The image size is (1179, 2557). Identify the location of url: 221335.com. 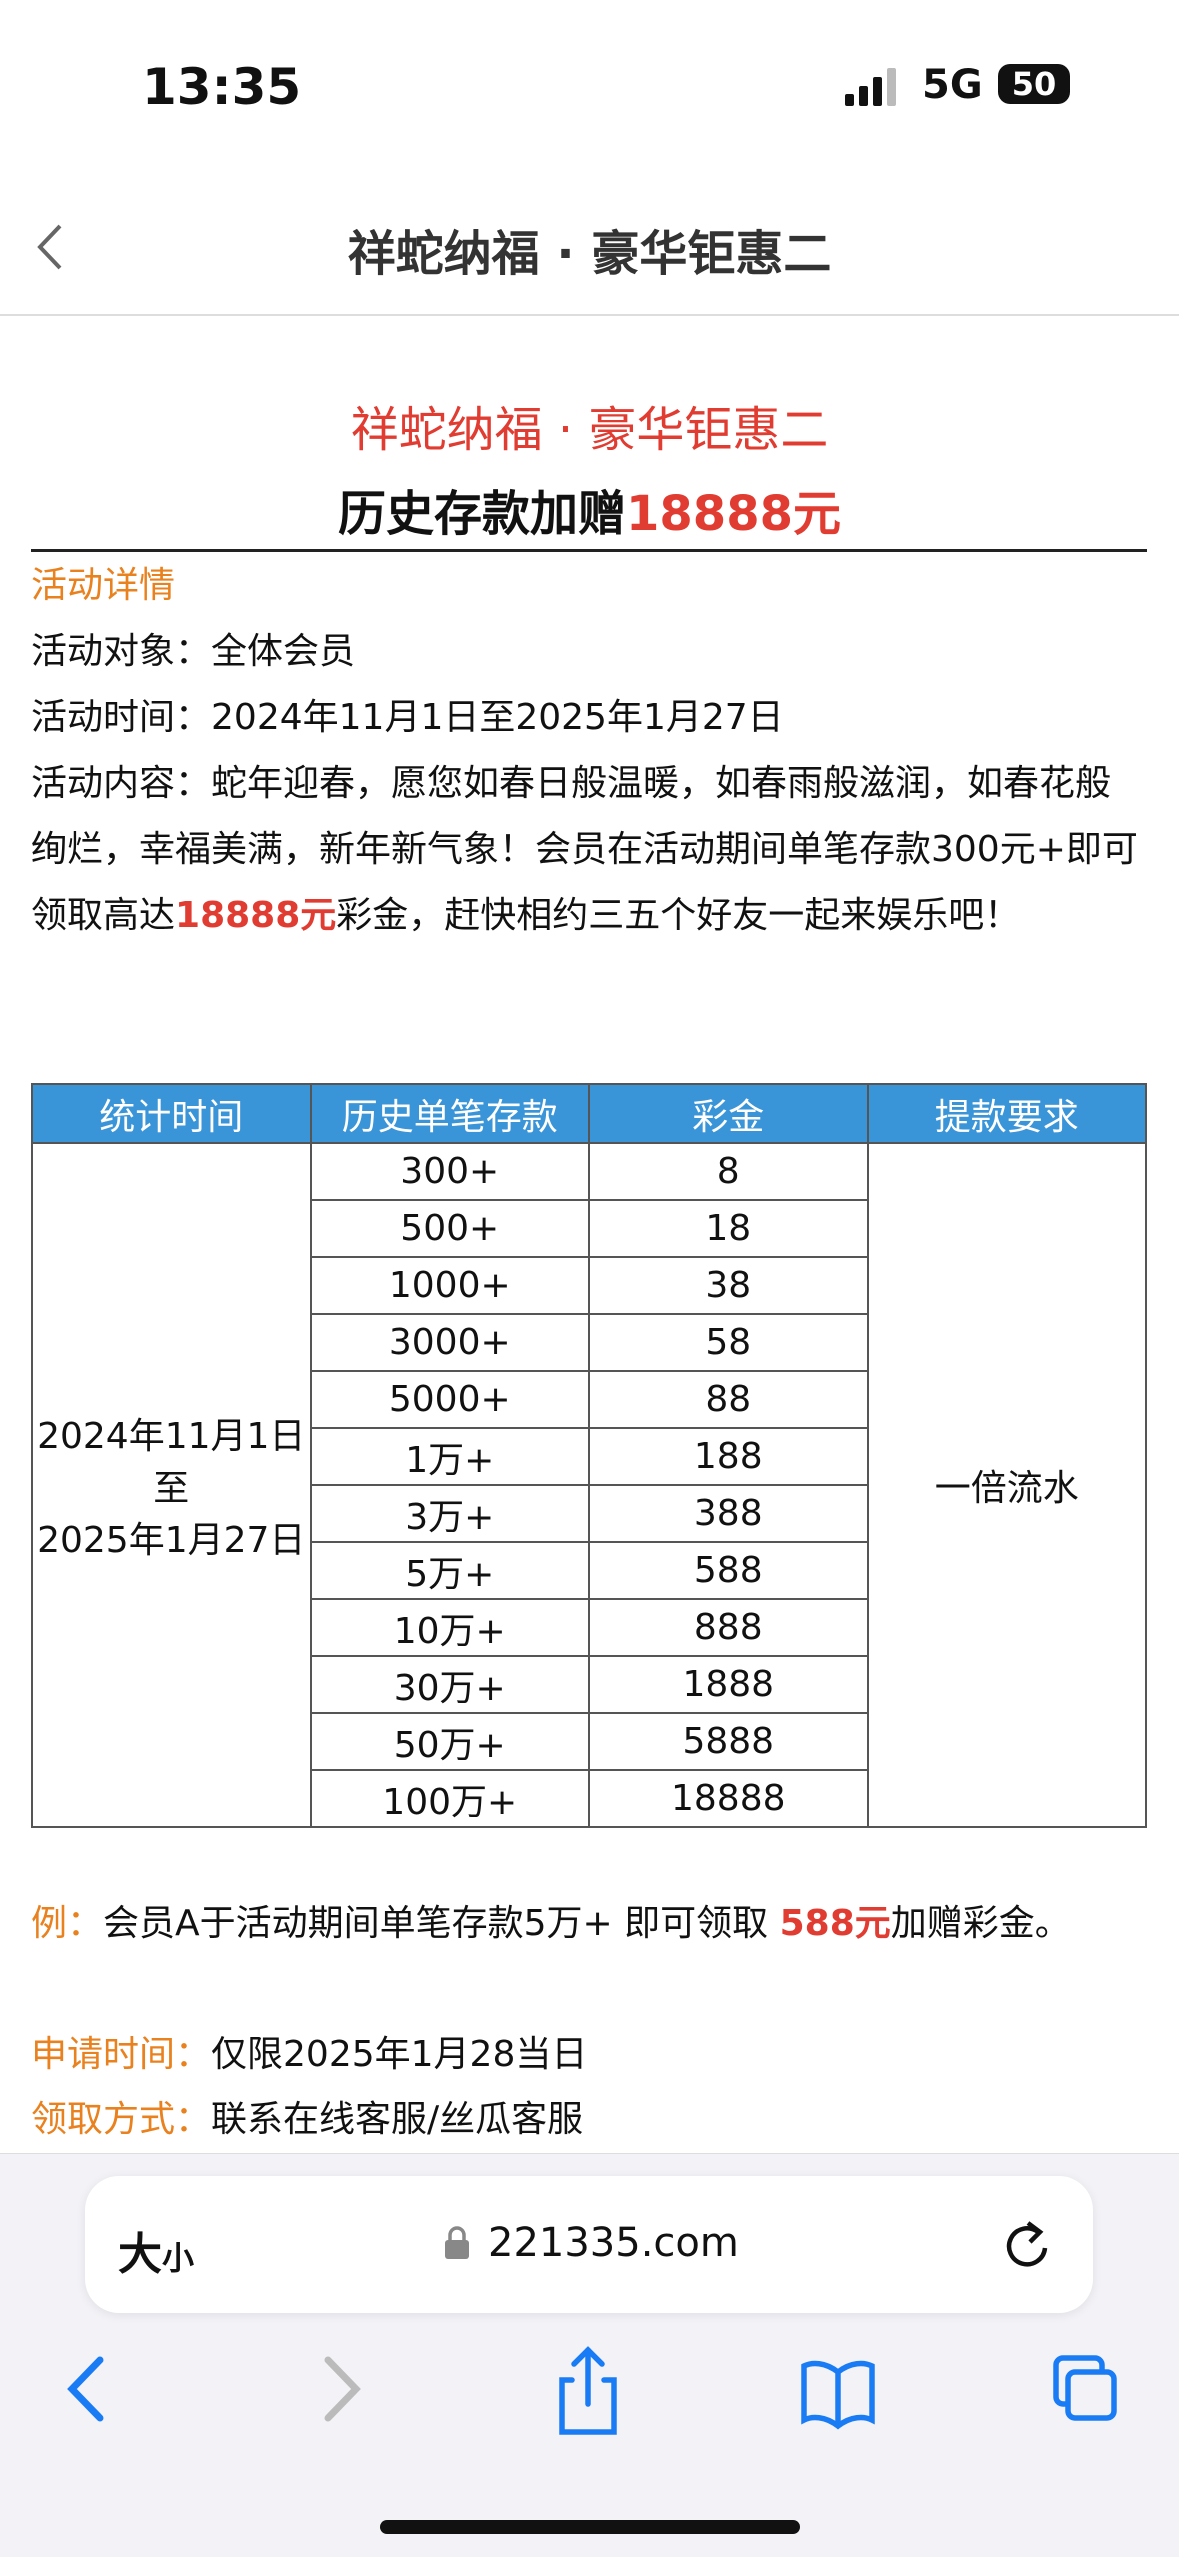
(613, 2243).